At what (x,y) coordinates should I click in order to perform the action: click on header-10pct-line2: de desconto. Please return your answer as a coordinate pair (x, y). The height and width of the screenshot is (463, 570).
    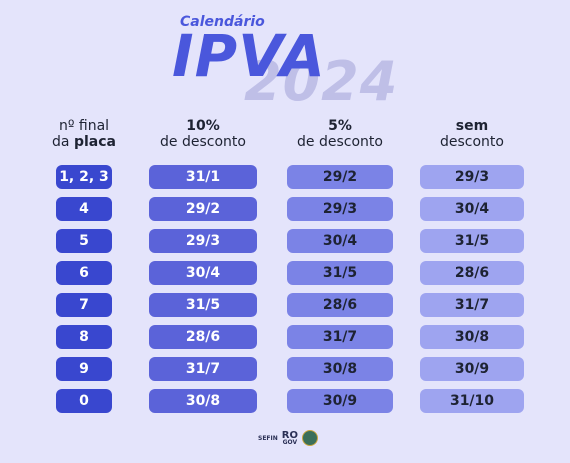
    Looking at the image, I should click on (203, 142).